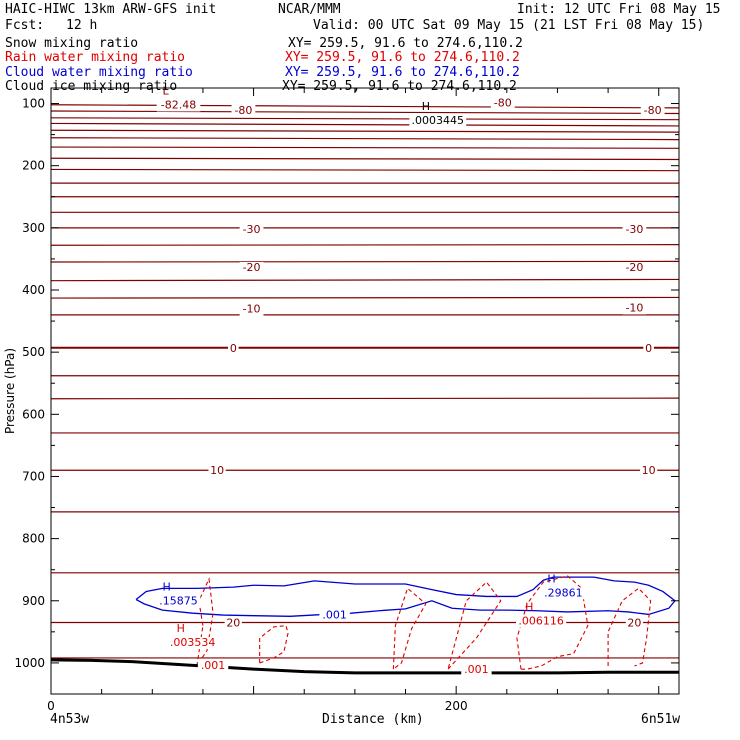  Describe the element at coordinates (551, 578) in the screenshot. I see `extremum-letter-3: H` at that location.